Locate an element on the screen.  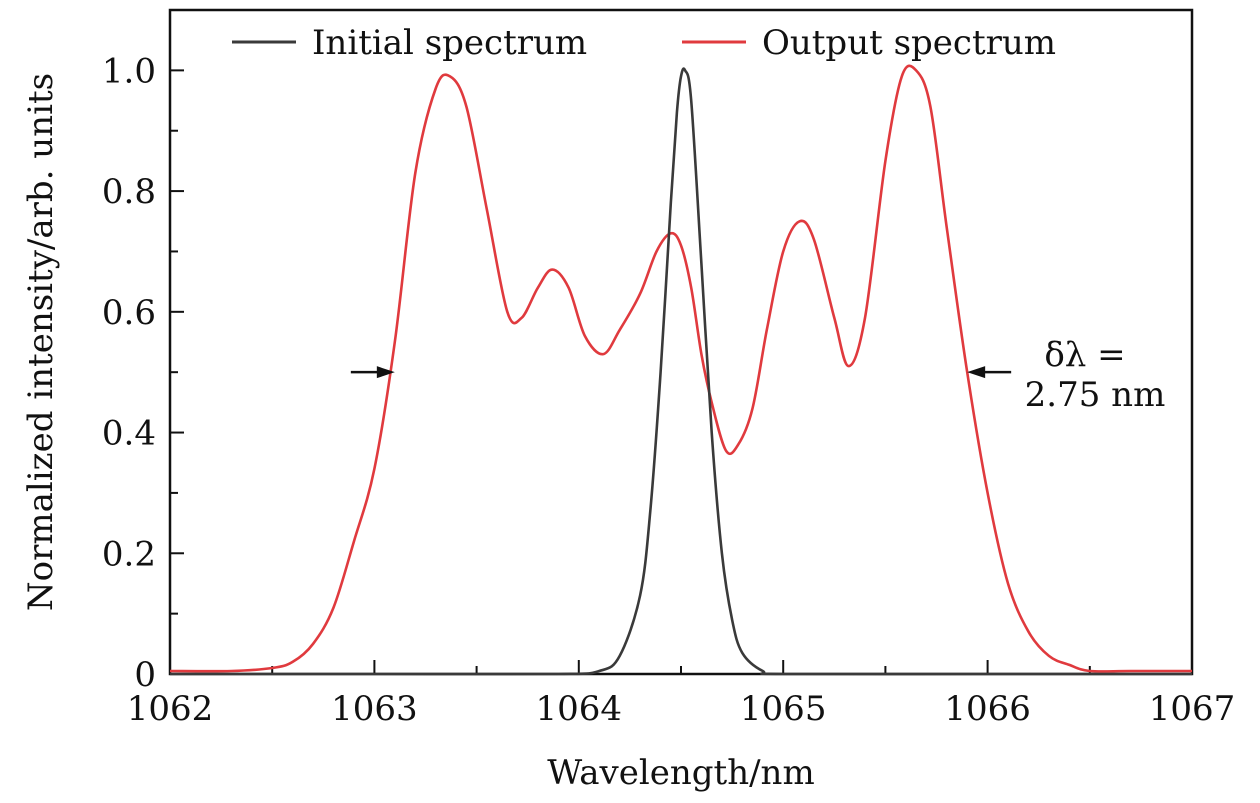
x-tick-label: 1067 is located at coordinates (1192, 709).